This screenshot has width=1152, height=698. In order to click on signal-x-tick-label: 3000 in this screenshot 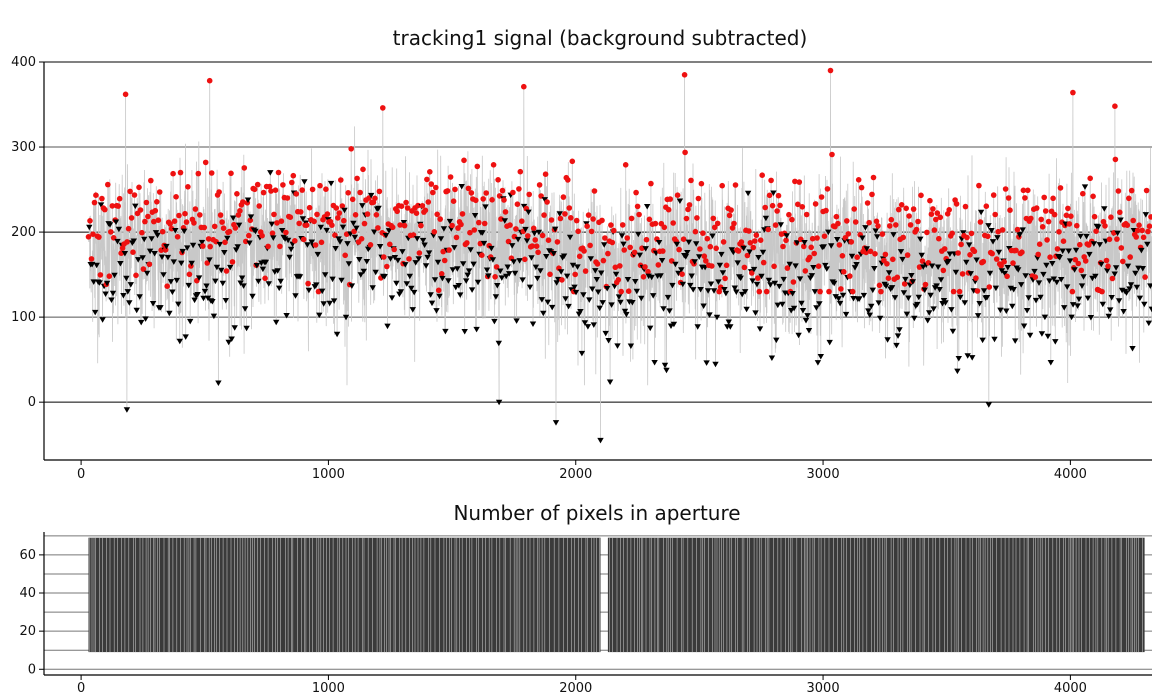, I will do `click(823, 474)`.